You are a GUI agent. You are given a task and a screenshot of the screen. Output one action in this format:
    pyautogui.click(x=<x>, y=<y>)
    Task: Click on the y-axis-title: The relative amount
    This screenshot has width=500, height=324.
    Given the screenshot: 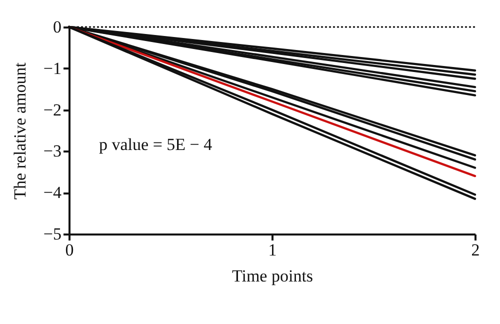 What is the action you would take?
    pyautogui.click(x=20, y=131)
    